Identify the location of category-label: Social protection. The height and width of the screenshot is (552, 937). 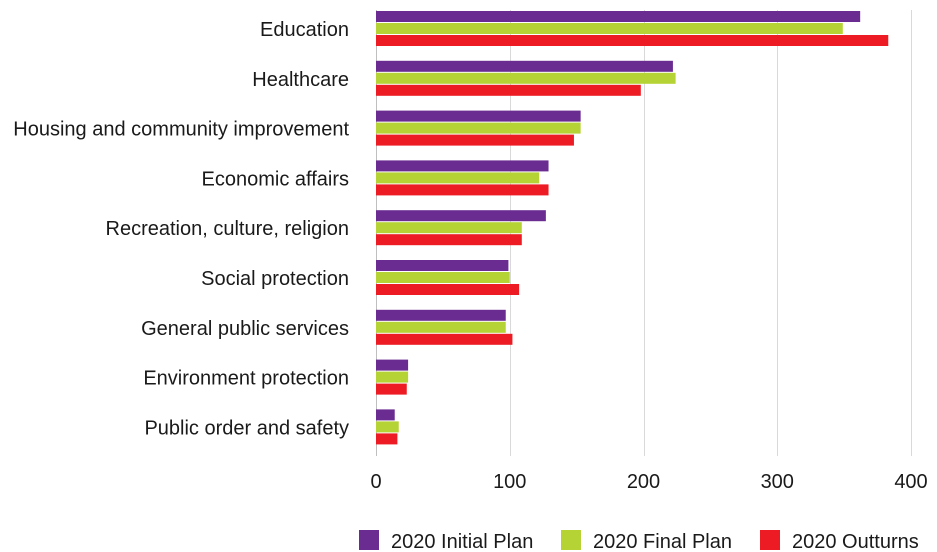
(275, 279).